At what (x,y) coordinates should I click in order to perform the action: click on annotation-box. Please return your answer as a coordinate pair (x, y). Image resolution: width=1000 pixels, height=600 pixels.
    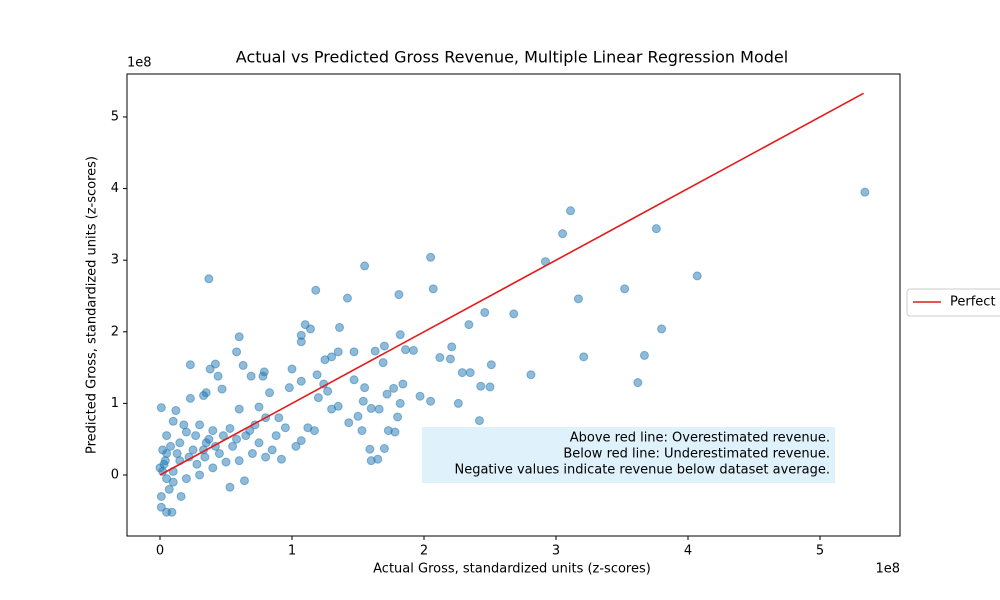
    Looking at the image, I should click on (628, 455).